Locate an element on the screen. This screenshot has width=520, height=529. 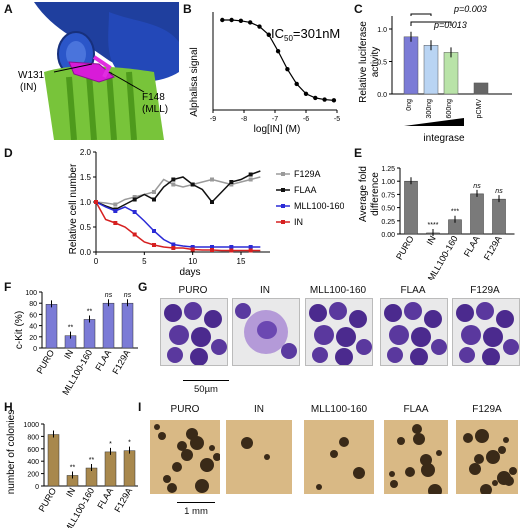
e-y-tick-label: 0.75 is located at coordinates (388, 195).